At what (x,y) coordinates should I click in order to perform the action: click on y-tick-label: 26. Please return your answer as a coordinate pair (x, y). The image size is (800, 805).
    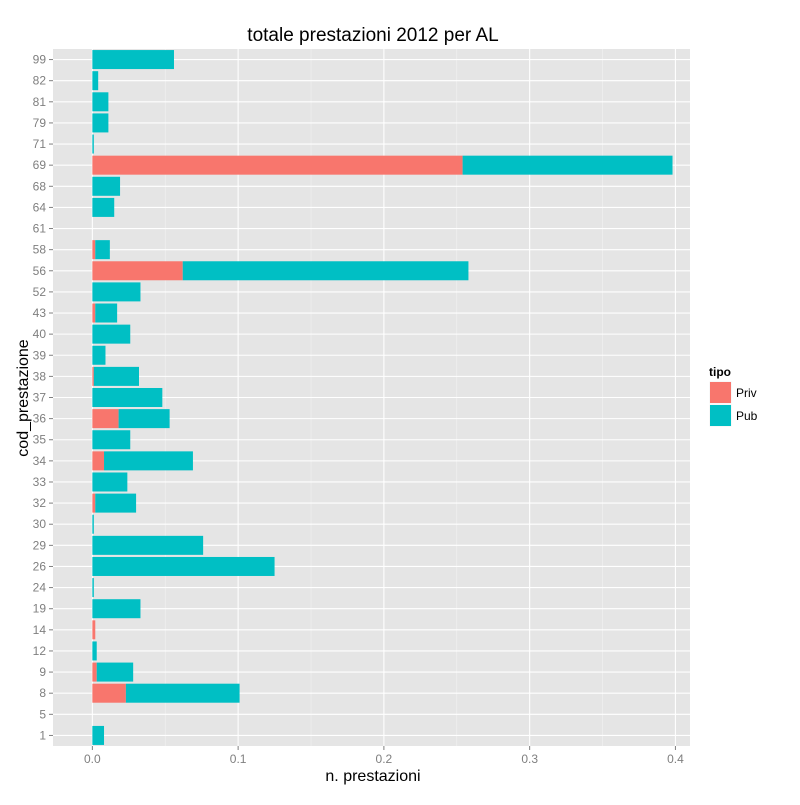
    Looking at the image, I should click on (40, 566).